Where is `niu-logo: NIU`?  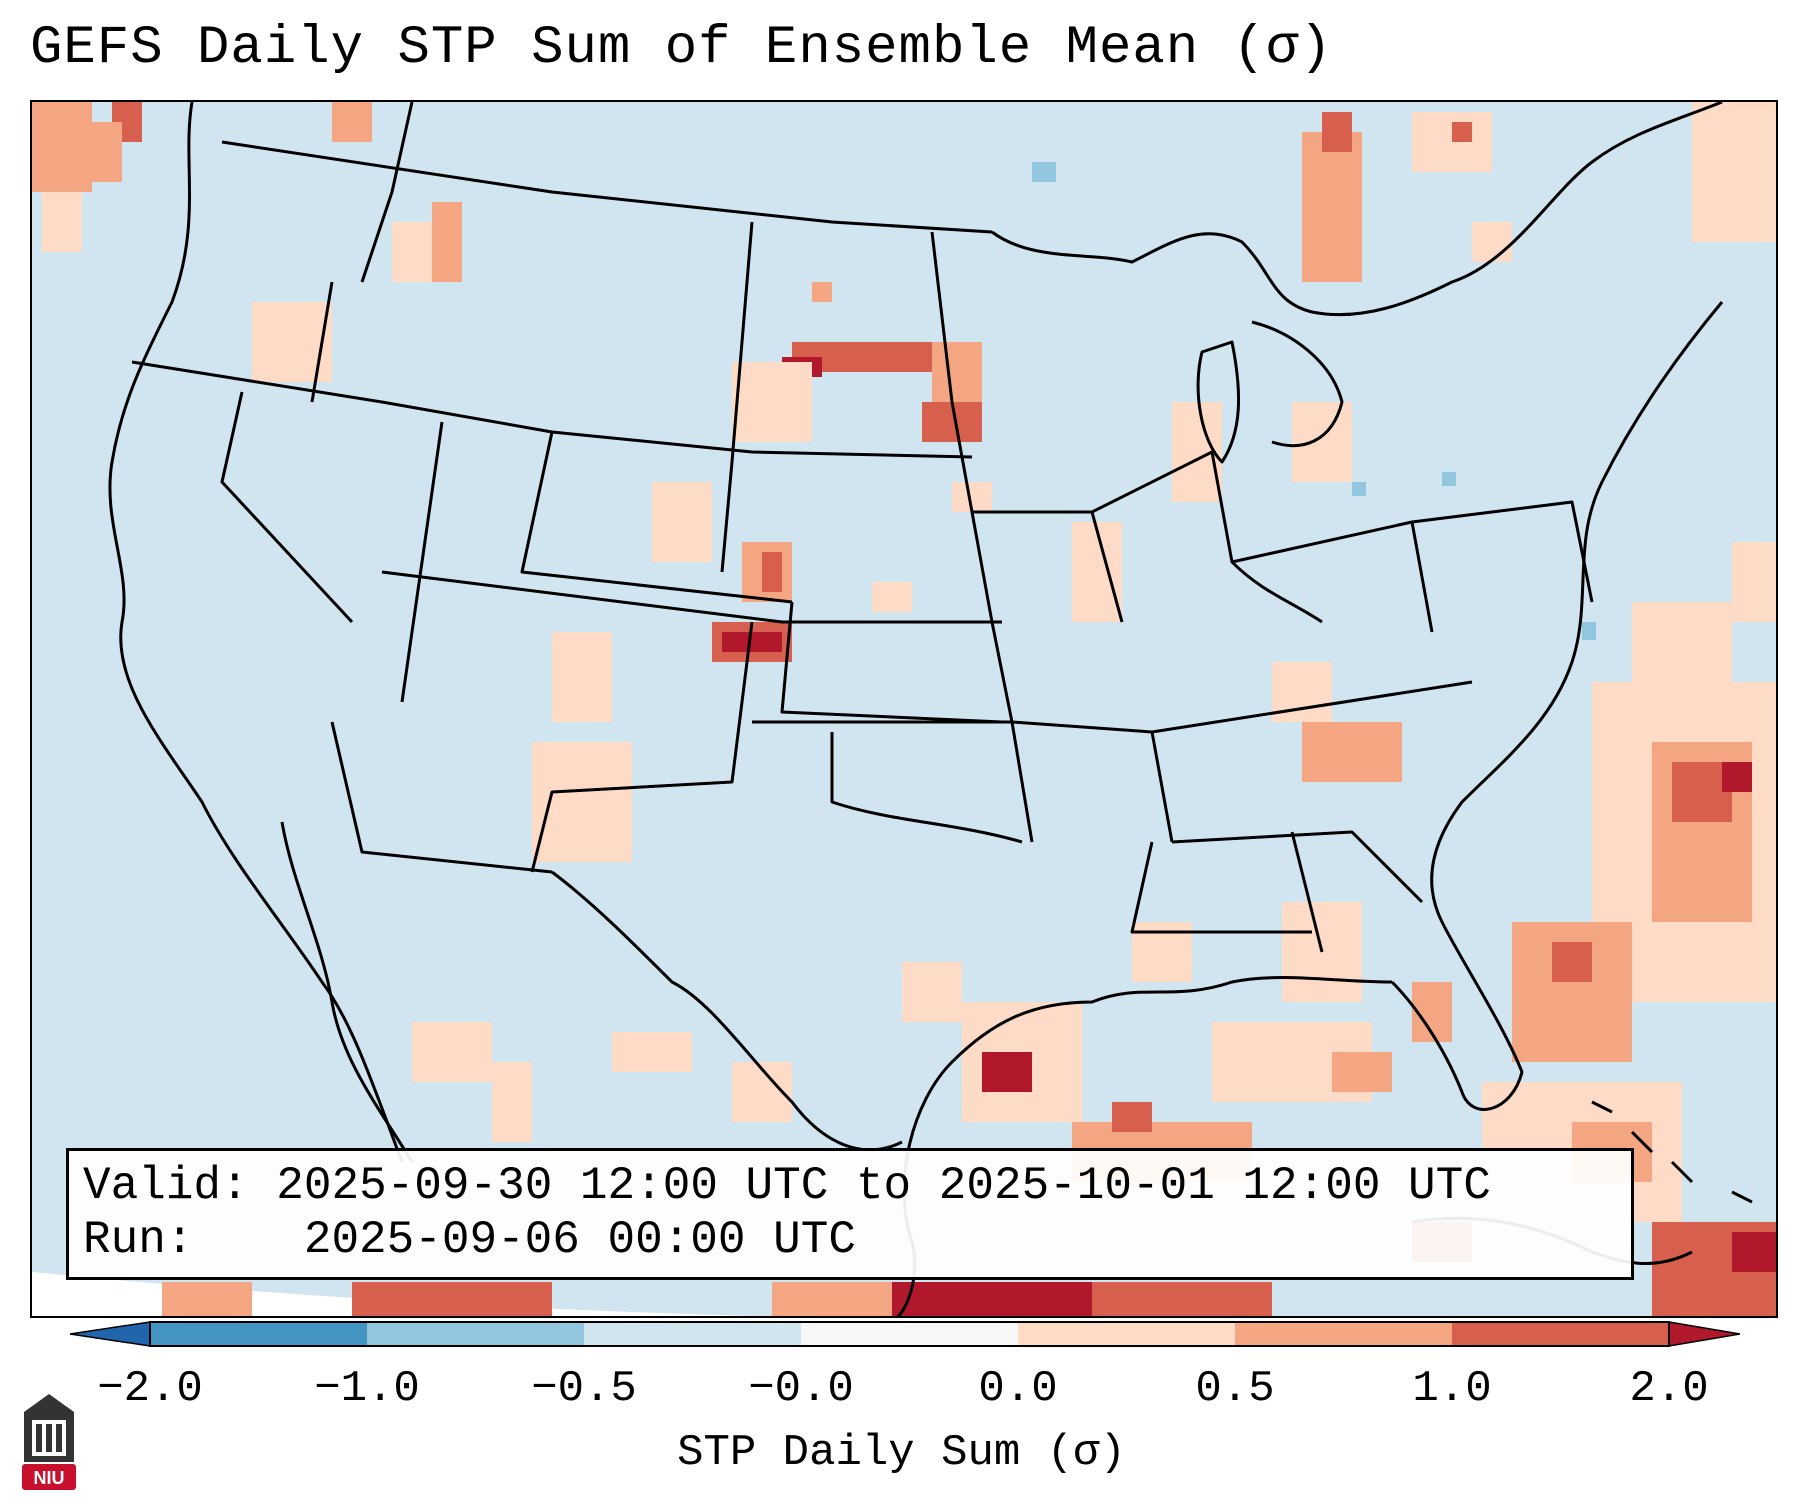 niu-logo: NIU is located at coordinates (49, 1442).